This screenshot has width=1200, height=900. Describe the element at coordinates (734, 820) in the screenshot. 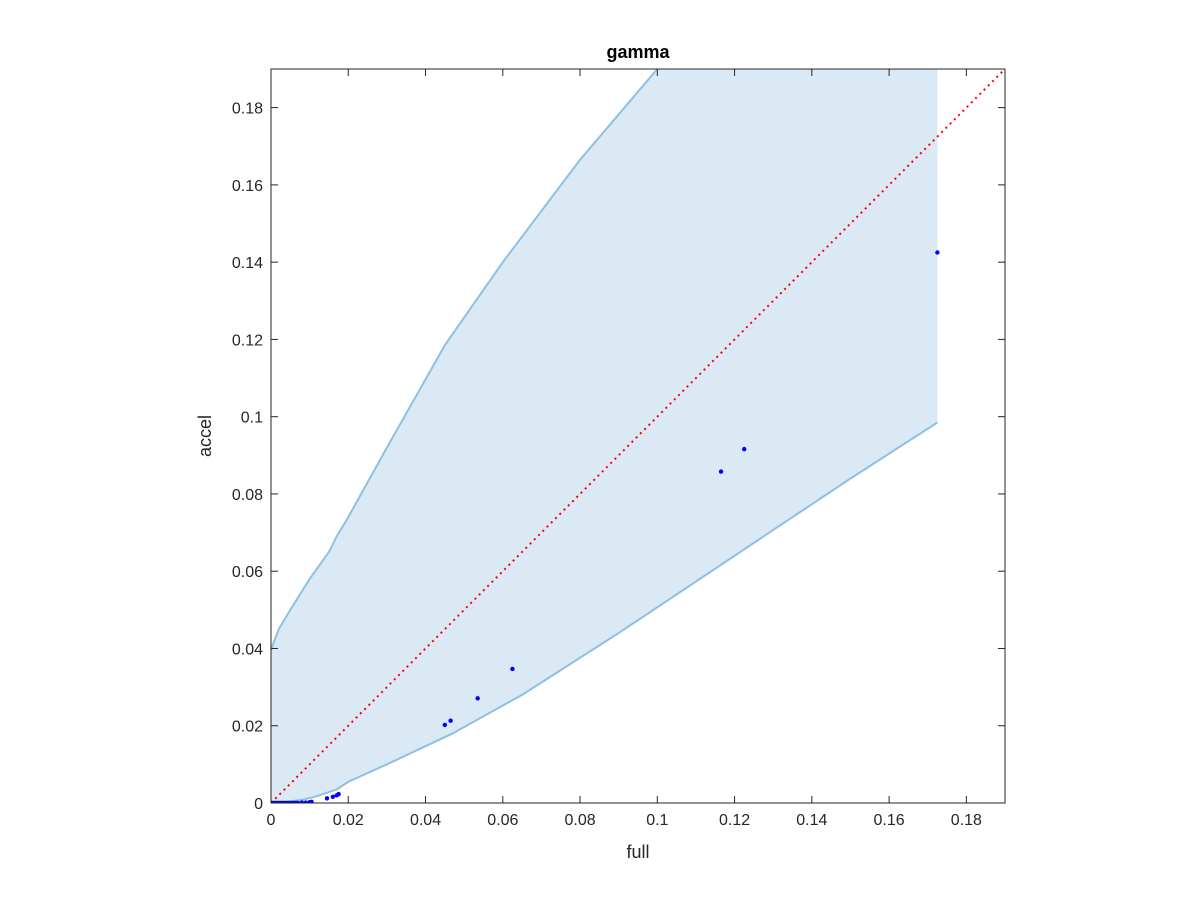

I see `x-tick-label: 0.12` at that location.